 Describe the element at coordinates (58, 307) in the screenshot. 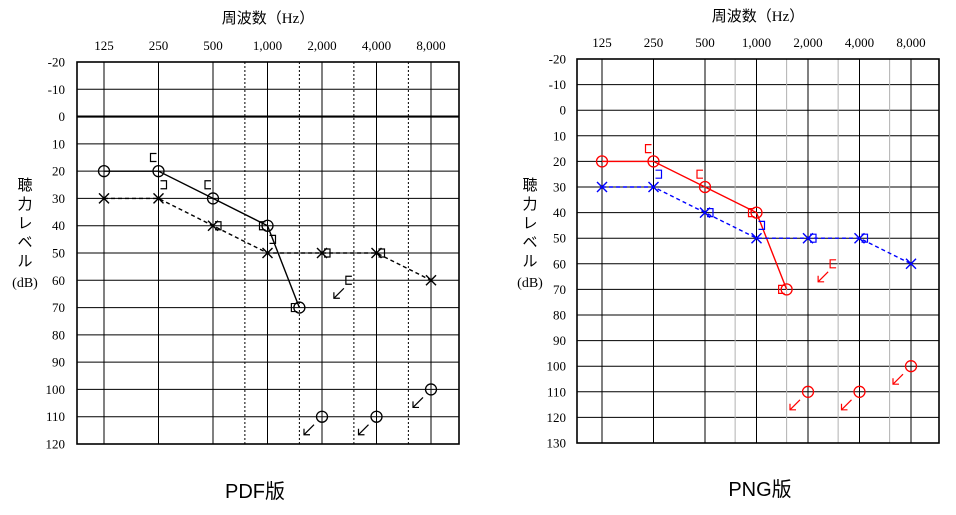

I see `y-tick-label: 70` at that location.